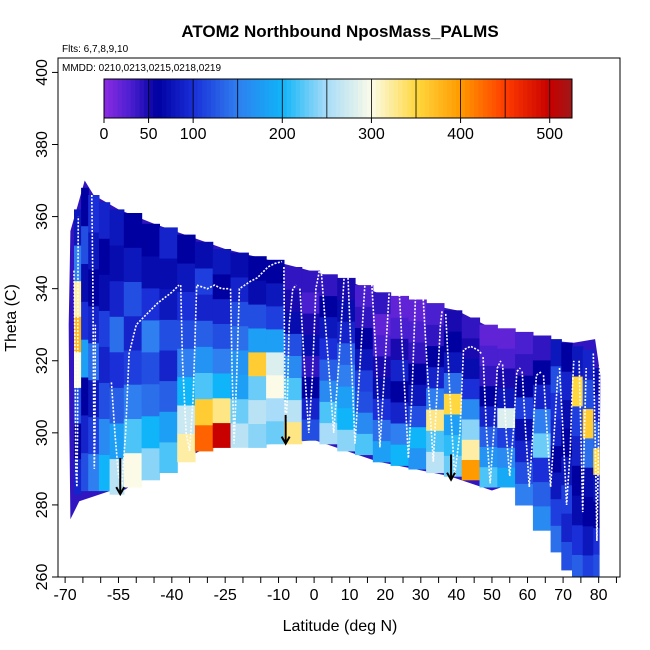  Describe the element at coordinates (278, 595) in the screenshot. I see `x-tick-label: -10` at that location.